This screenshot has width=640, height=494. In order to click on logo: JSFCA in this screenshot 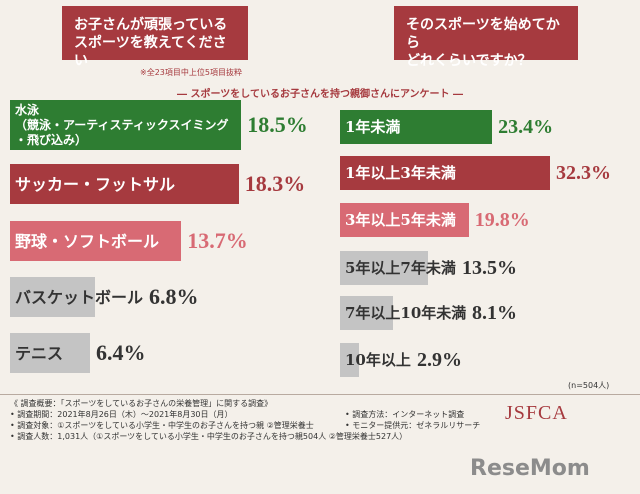, I will do `click(536, 413)`.